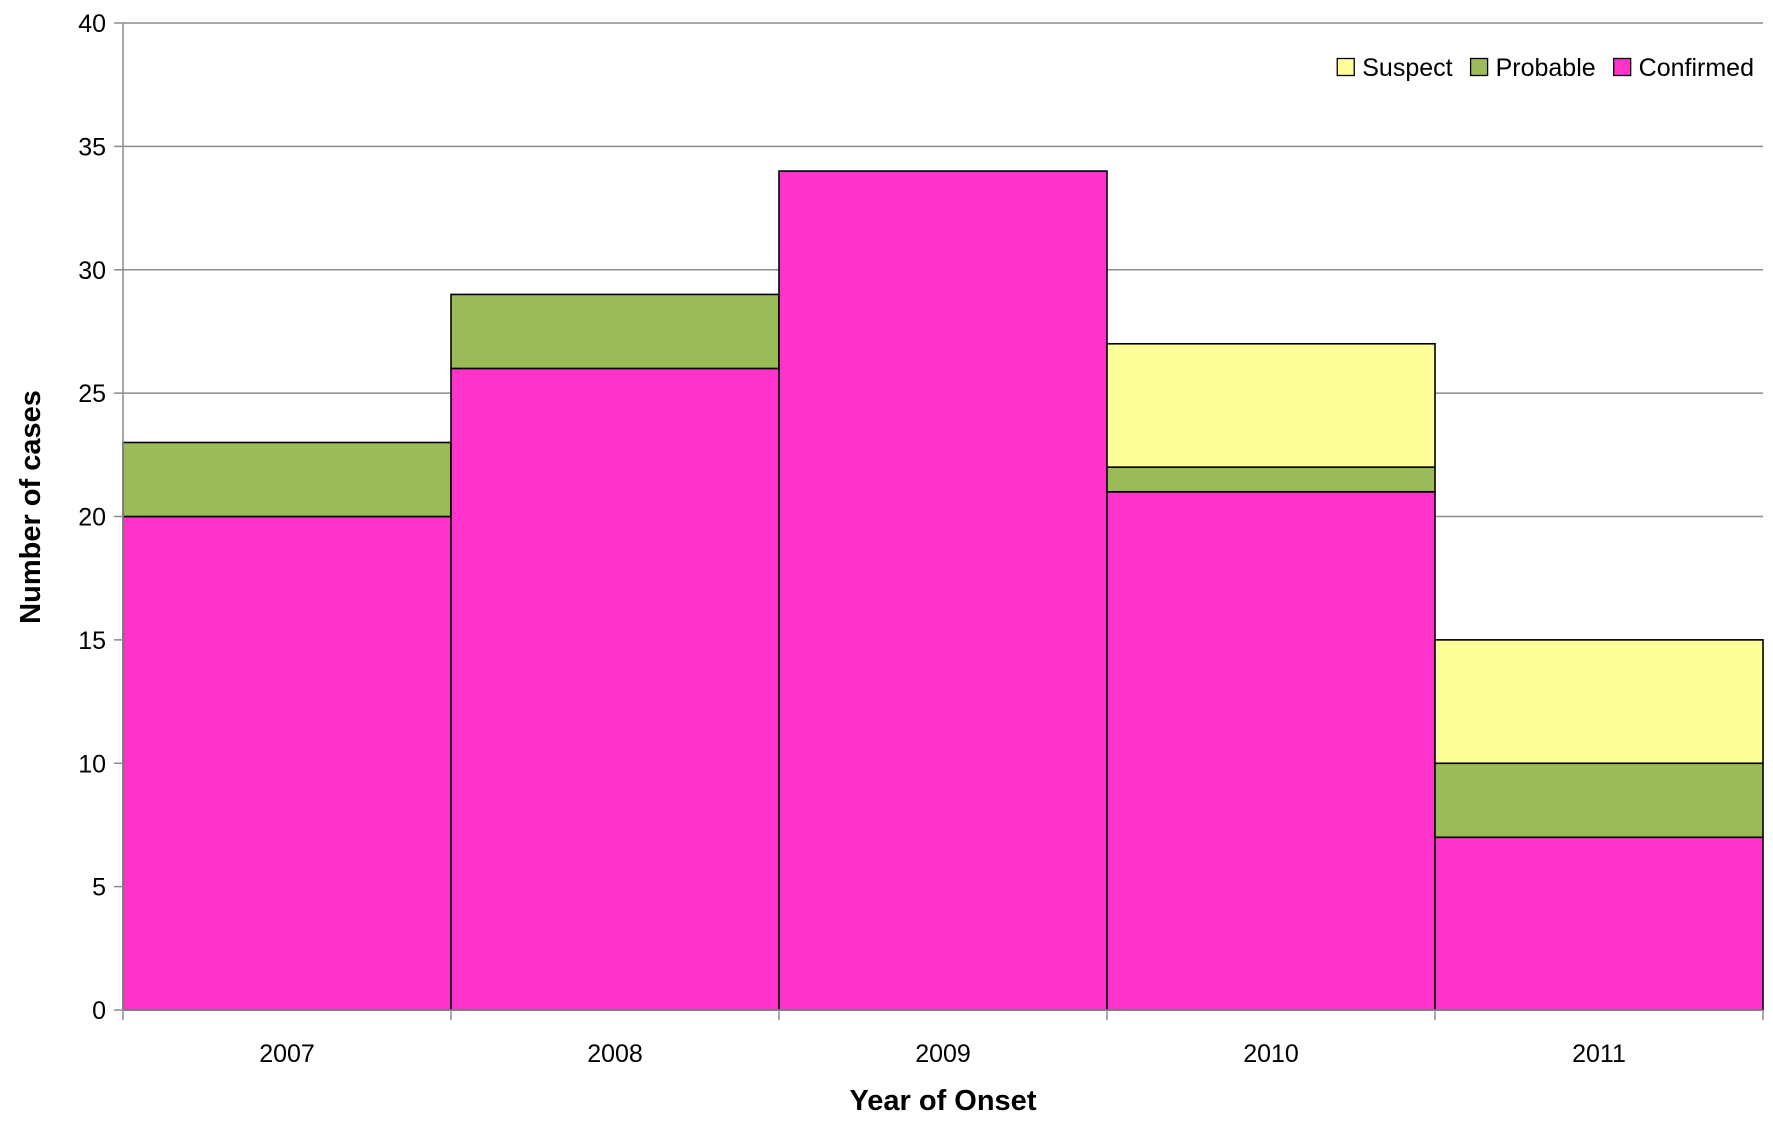  I want to click on legend-label-probable: Probable, so click(1546, 68).